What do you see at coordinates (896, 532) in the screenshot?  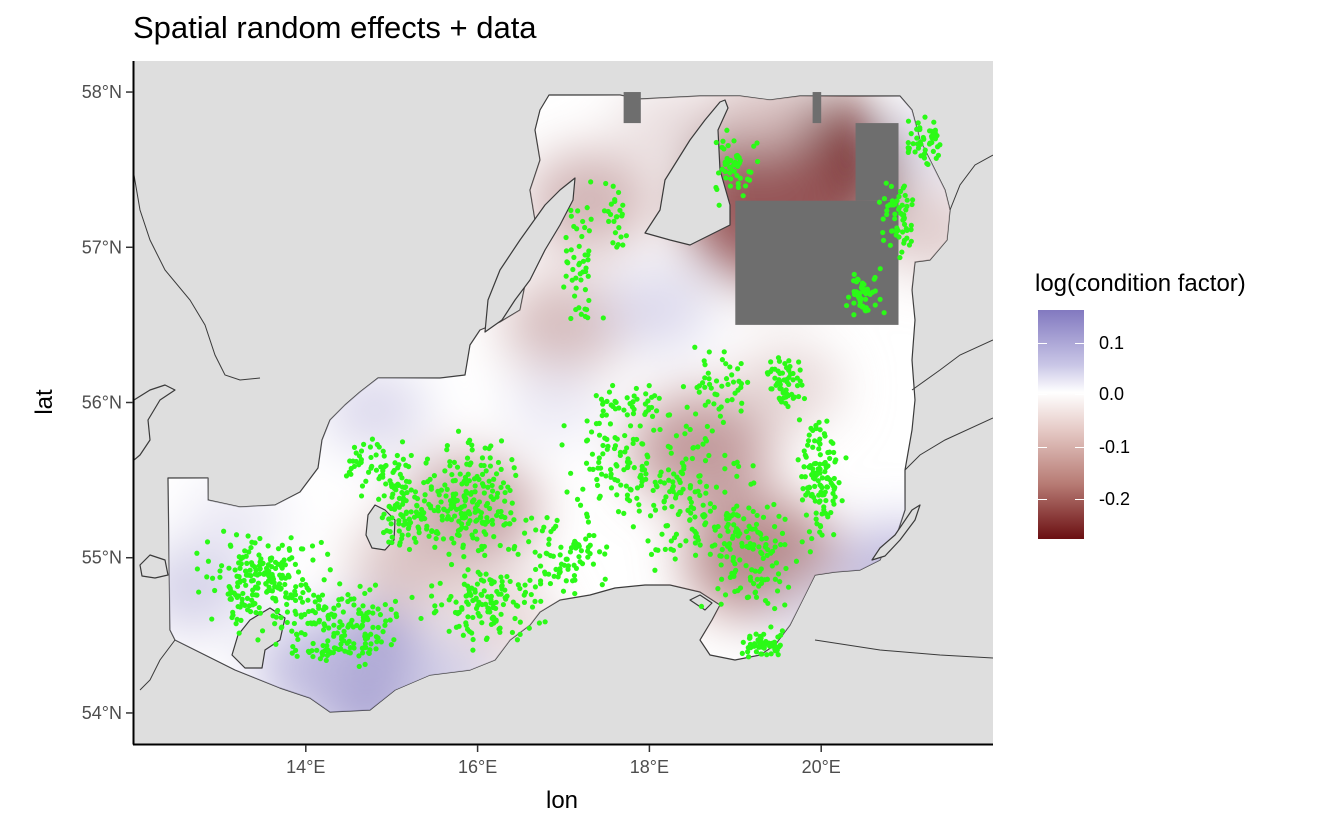 I see `curonian-spit` at bounding box center [896, 532].